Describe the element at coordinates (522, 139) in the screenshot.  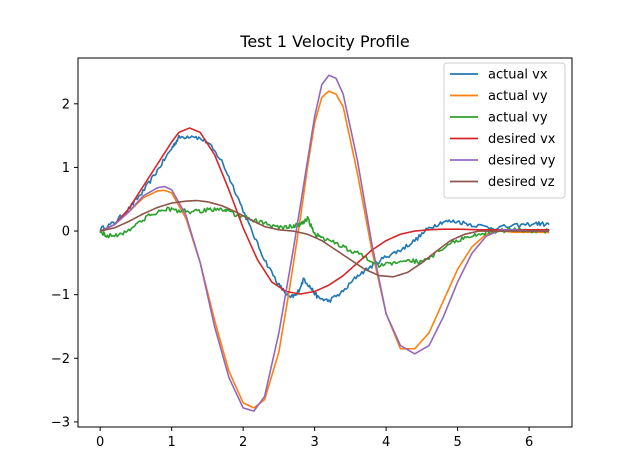
I see `legend-label: desired vx` at that location.